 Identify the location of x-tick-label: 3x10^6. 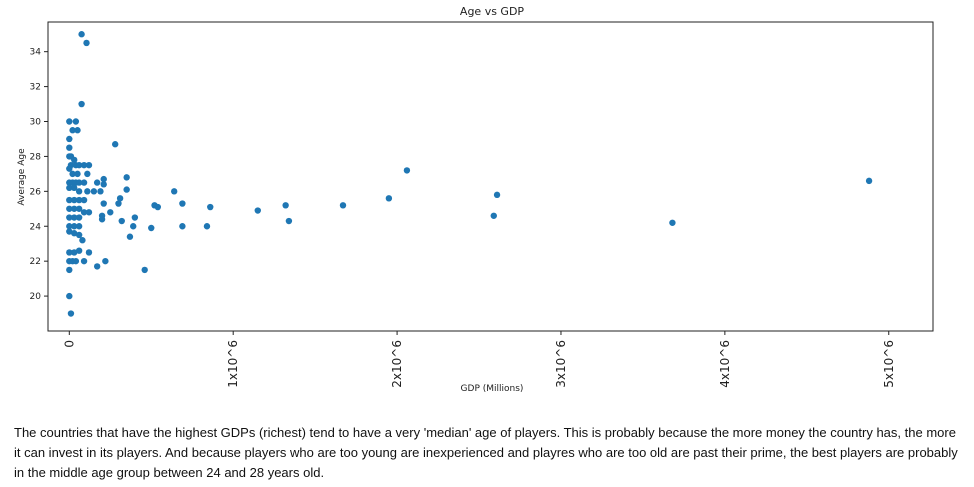
(561, 364).